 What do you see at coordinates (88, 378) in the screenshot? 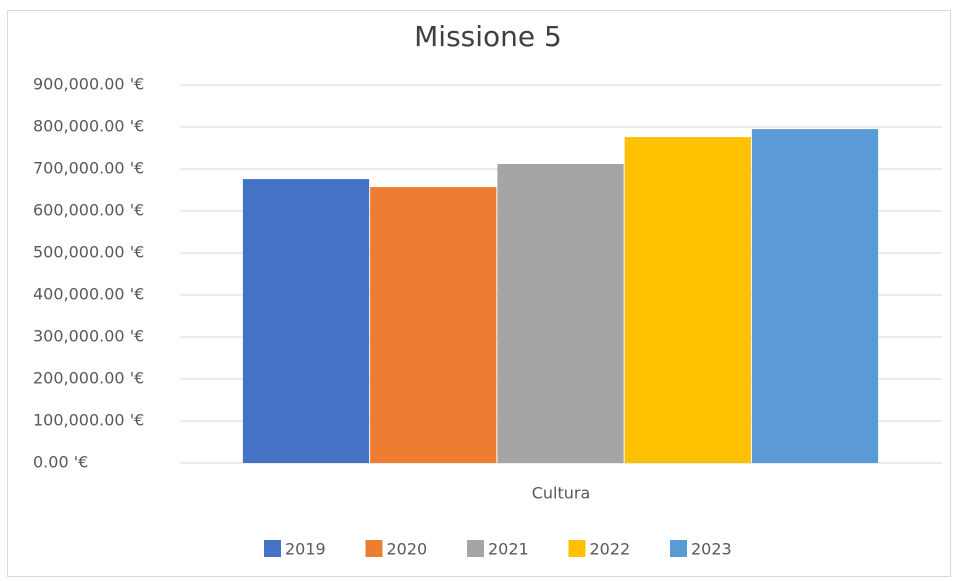
I see `y-tick-label: 200,000.00 '€` at bounding box center [88, 378].